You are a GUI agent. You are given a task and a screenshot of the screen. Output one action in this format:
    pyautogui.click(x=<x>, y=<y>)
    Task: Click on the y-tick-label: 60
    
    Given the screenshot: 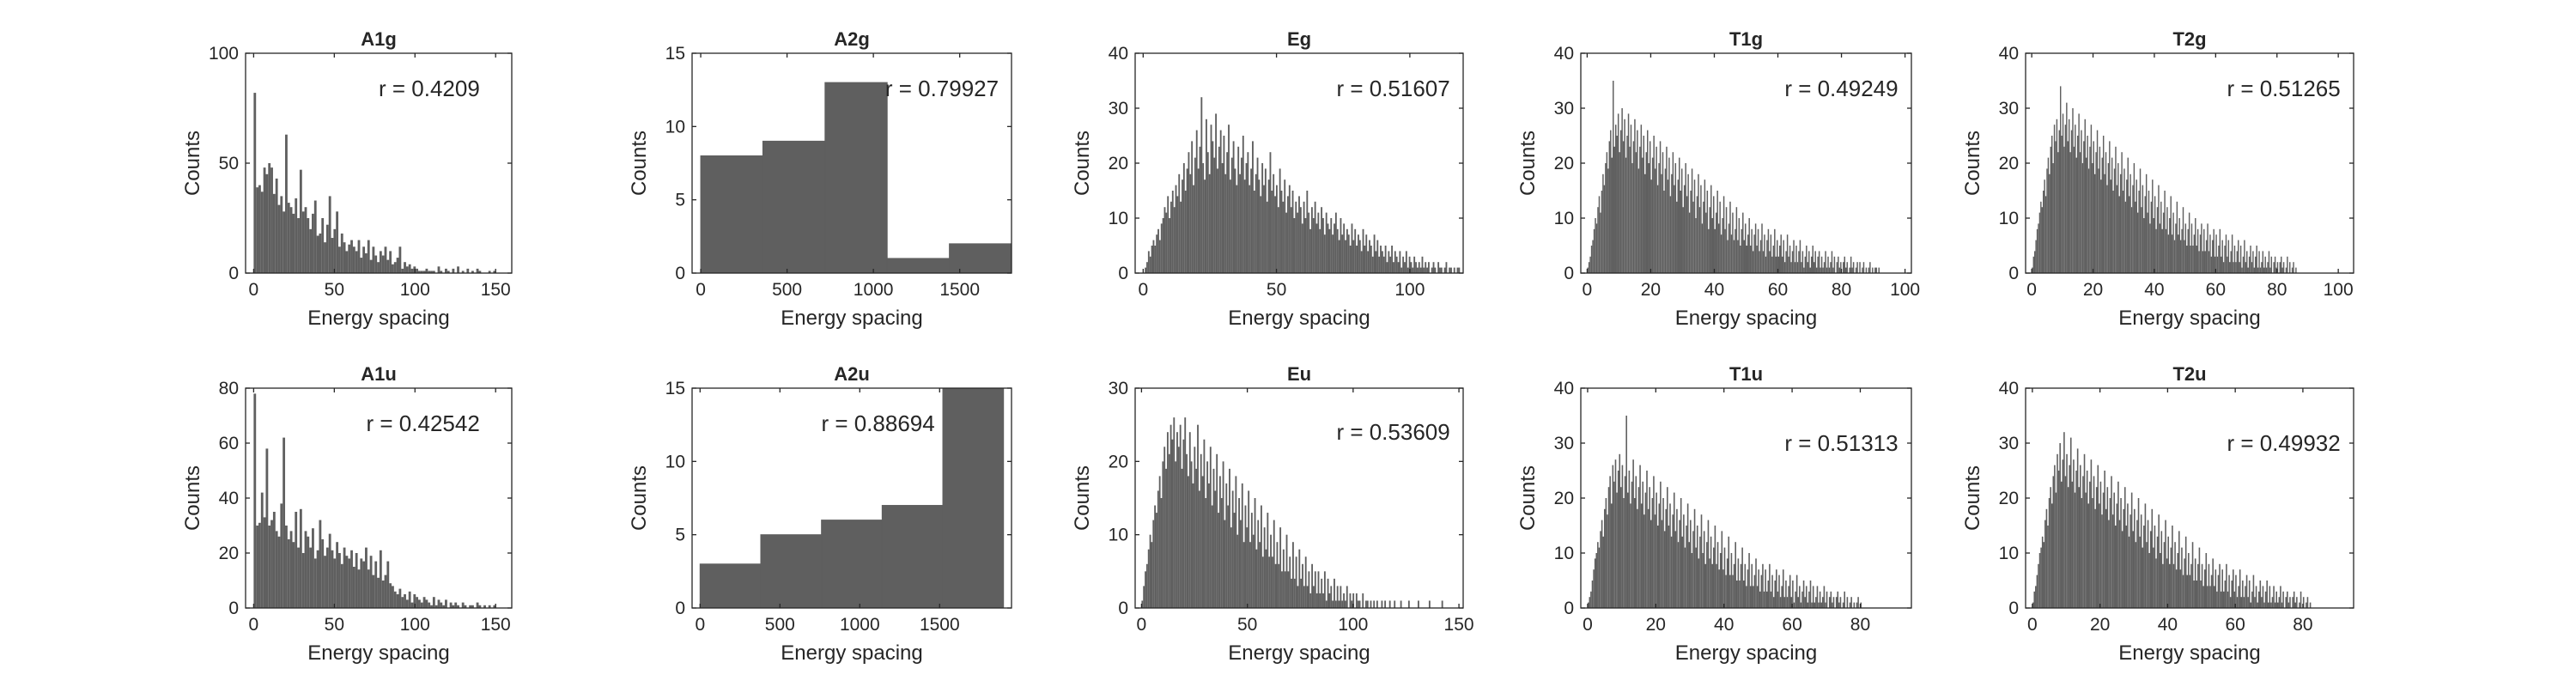 What is the action you would take?
    pyautogui.click(x=229, y=443)
    